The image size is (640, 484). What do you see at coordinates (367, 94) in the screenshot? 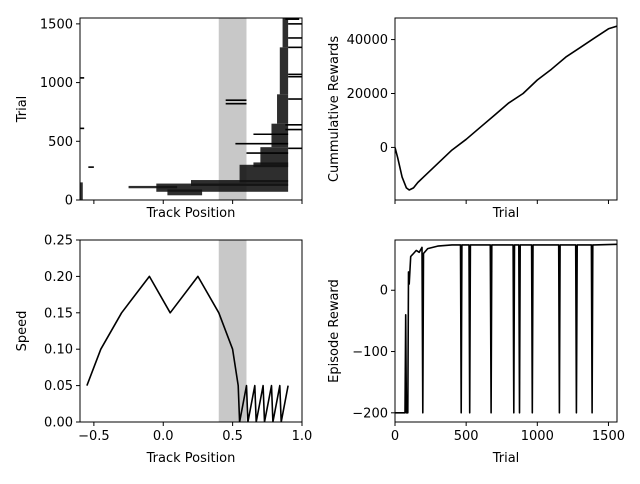
I see `y-tick-label: 20000` at bounding box center [367, 94].